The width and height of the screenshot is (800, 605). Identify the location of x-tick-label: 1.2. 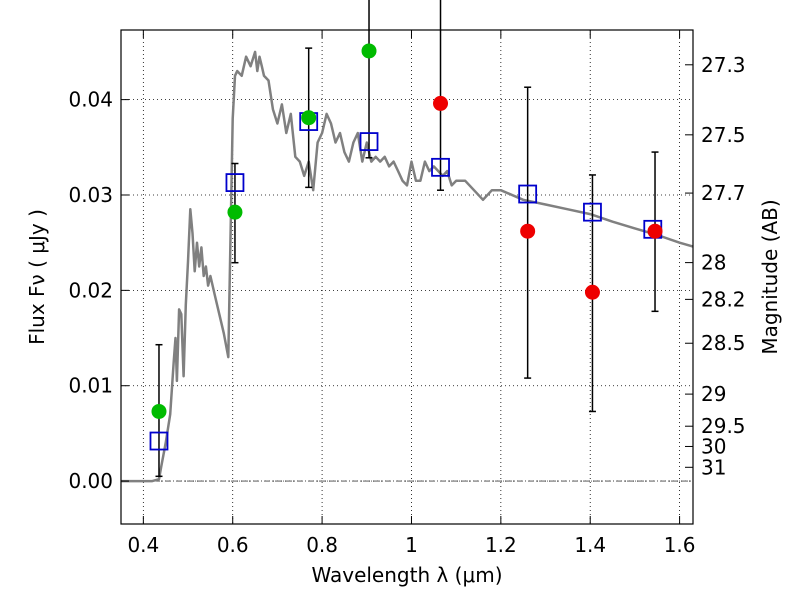
(501, 545).